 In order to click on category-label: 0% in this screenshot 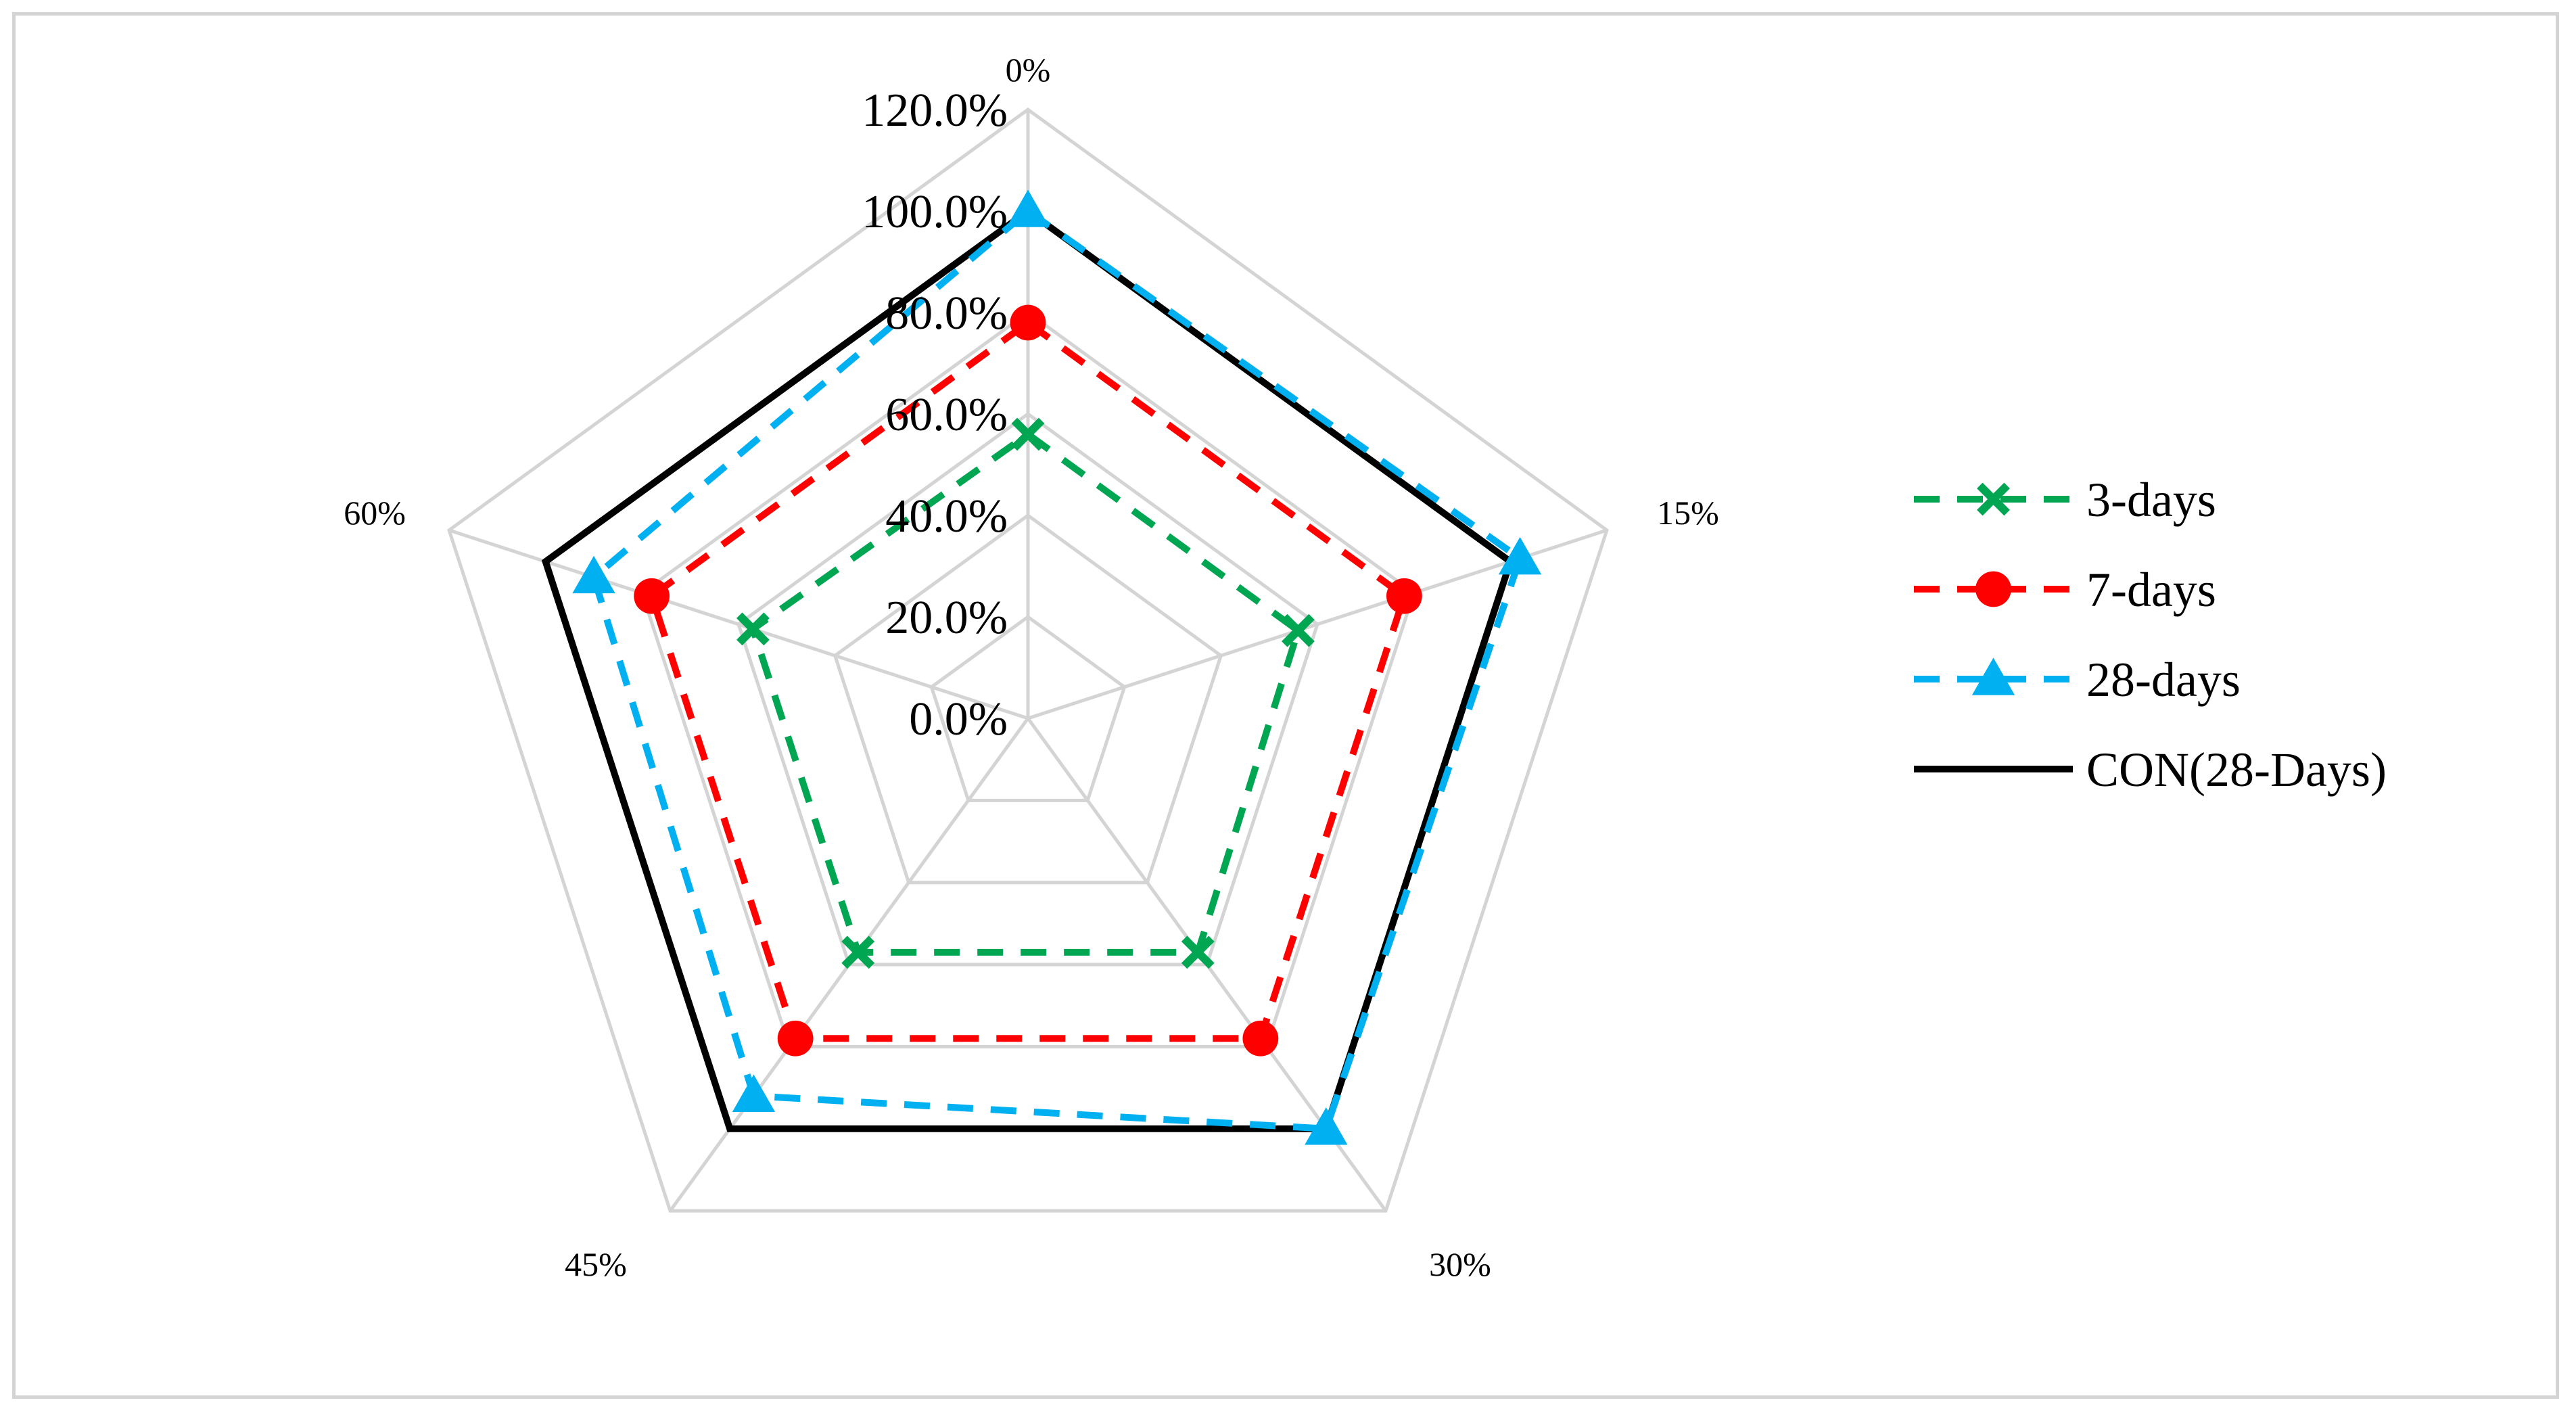, I will do `click(1028, 70)`.